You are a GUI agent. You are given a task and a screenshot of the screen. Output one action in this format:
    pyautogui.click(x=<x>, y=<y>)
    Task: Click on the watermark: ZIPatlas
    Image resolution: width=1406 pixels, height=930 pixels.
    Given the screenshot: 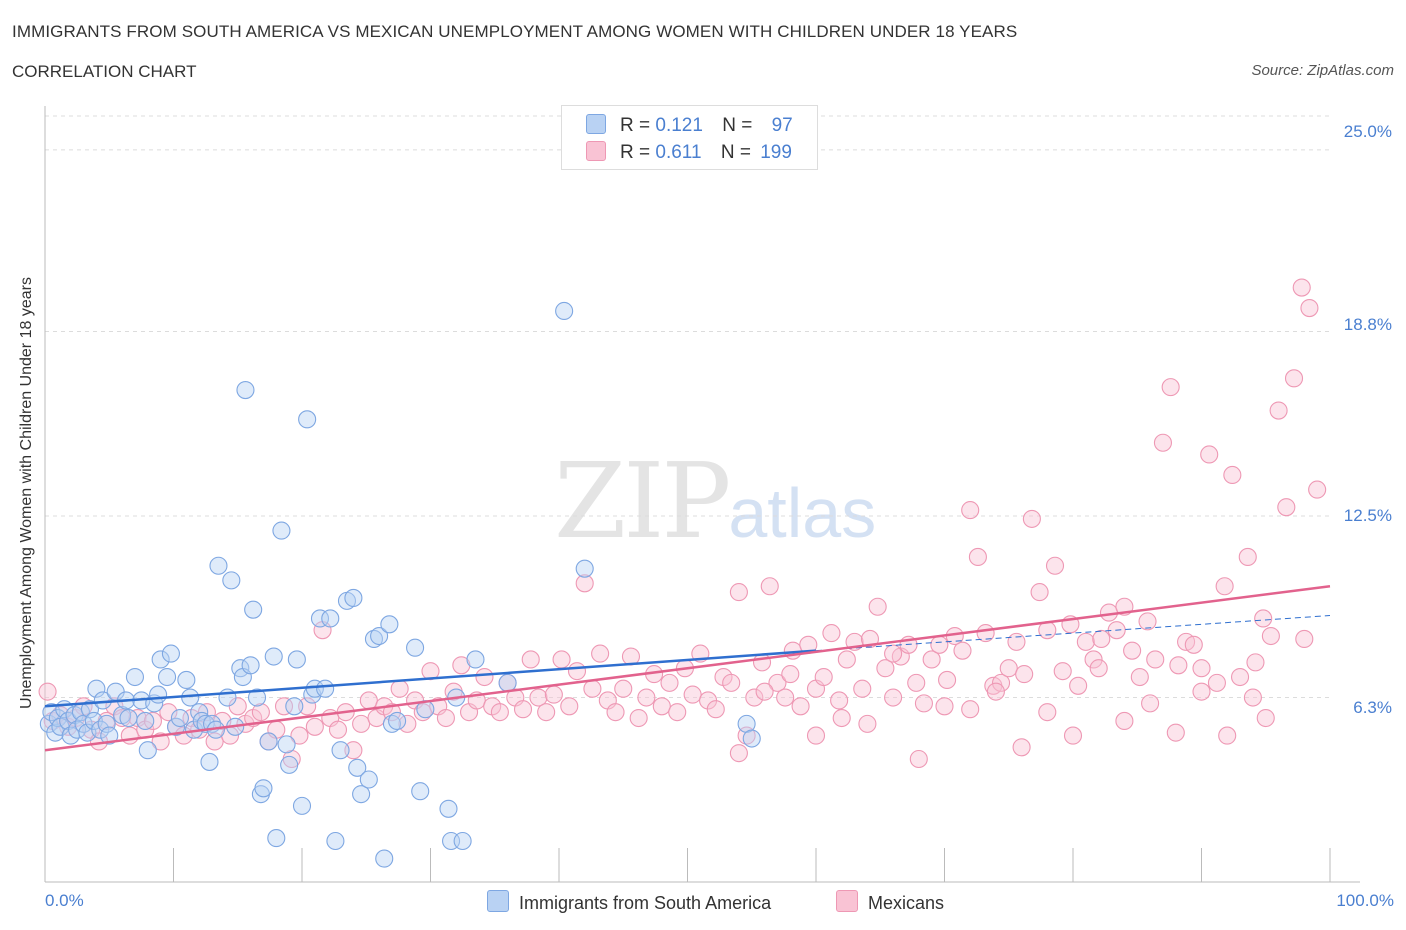 What is the action you would take?
    pyautogui.click(x=715, y=501)
    